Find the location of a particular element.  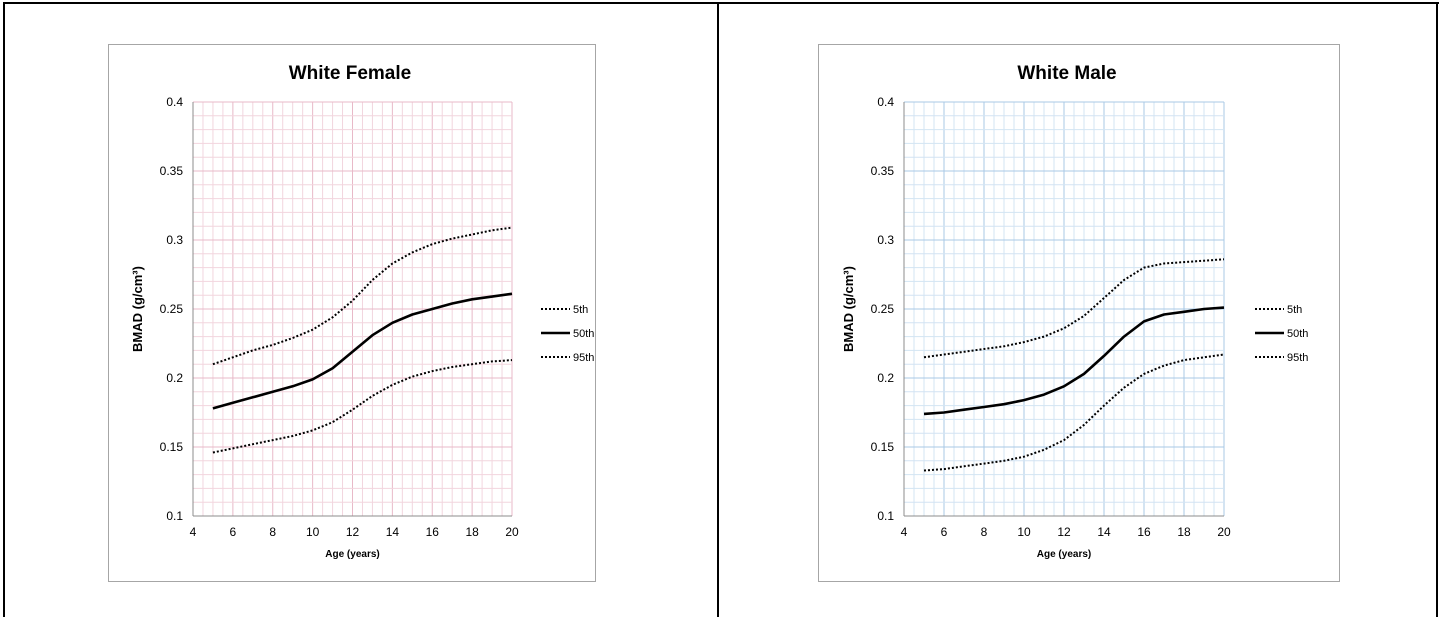

series-line-95th is located at coordinates (362, 296).